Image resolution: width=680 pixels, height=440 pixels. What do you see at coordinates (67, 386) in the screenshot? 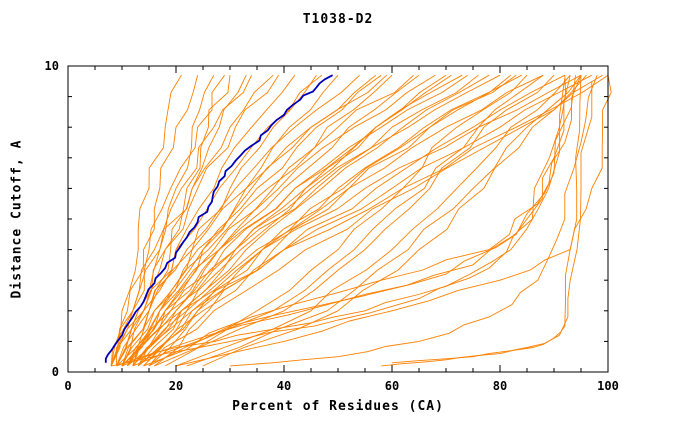
I see `x-tick-label: 0` at bounding box center [67, 386].